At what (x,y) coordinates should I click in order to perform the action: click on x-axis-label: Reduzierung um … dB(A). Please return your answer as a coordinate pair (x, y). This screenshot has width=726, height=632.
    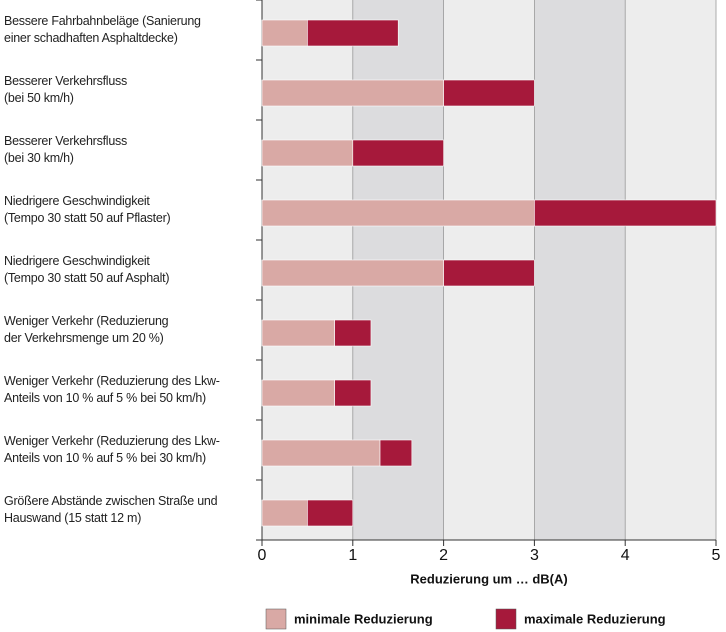
    Looking at the image, I should click on (488, 578).